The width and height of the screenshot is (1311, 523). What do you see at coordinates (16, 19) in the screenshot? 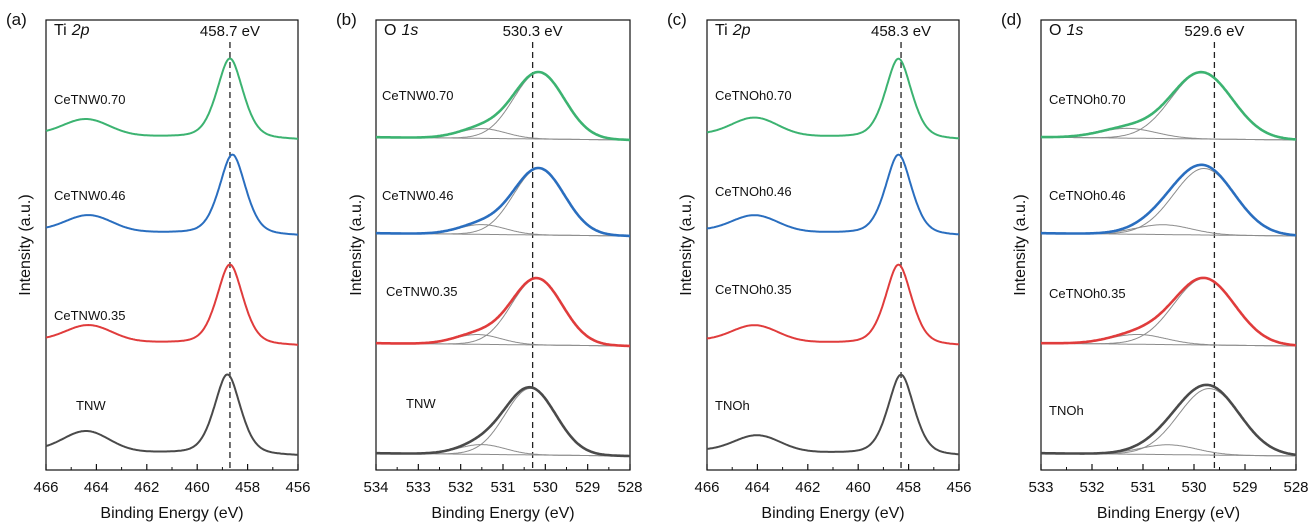
I see `panel-letter: (a)` at bounding box center [16, 19].